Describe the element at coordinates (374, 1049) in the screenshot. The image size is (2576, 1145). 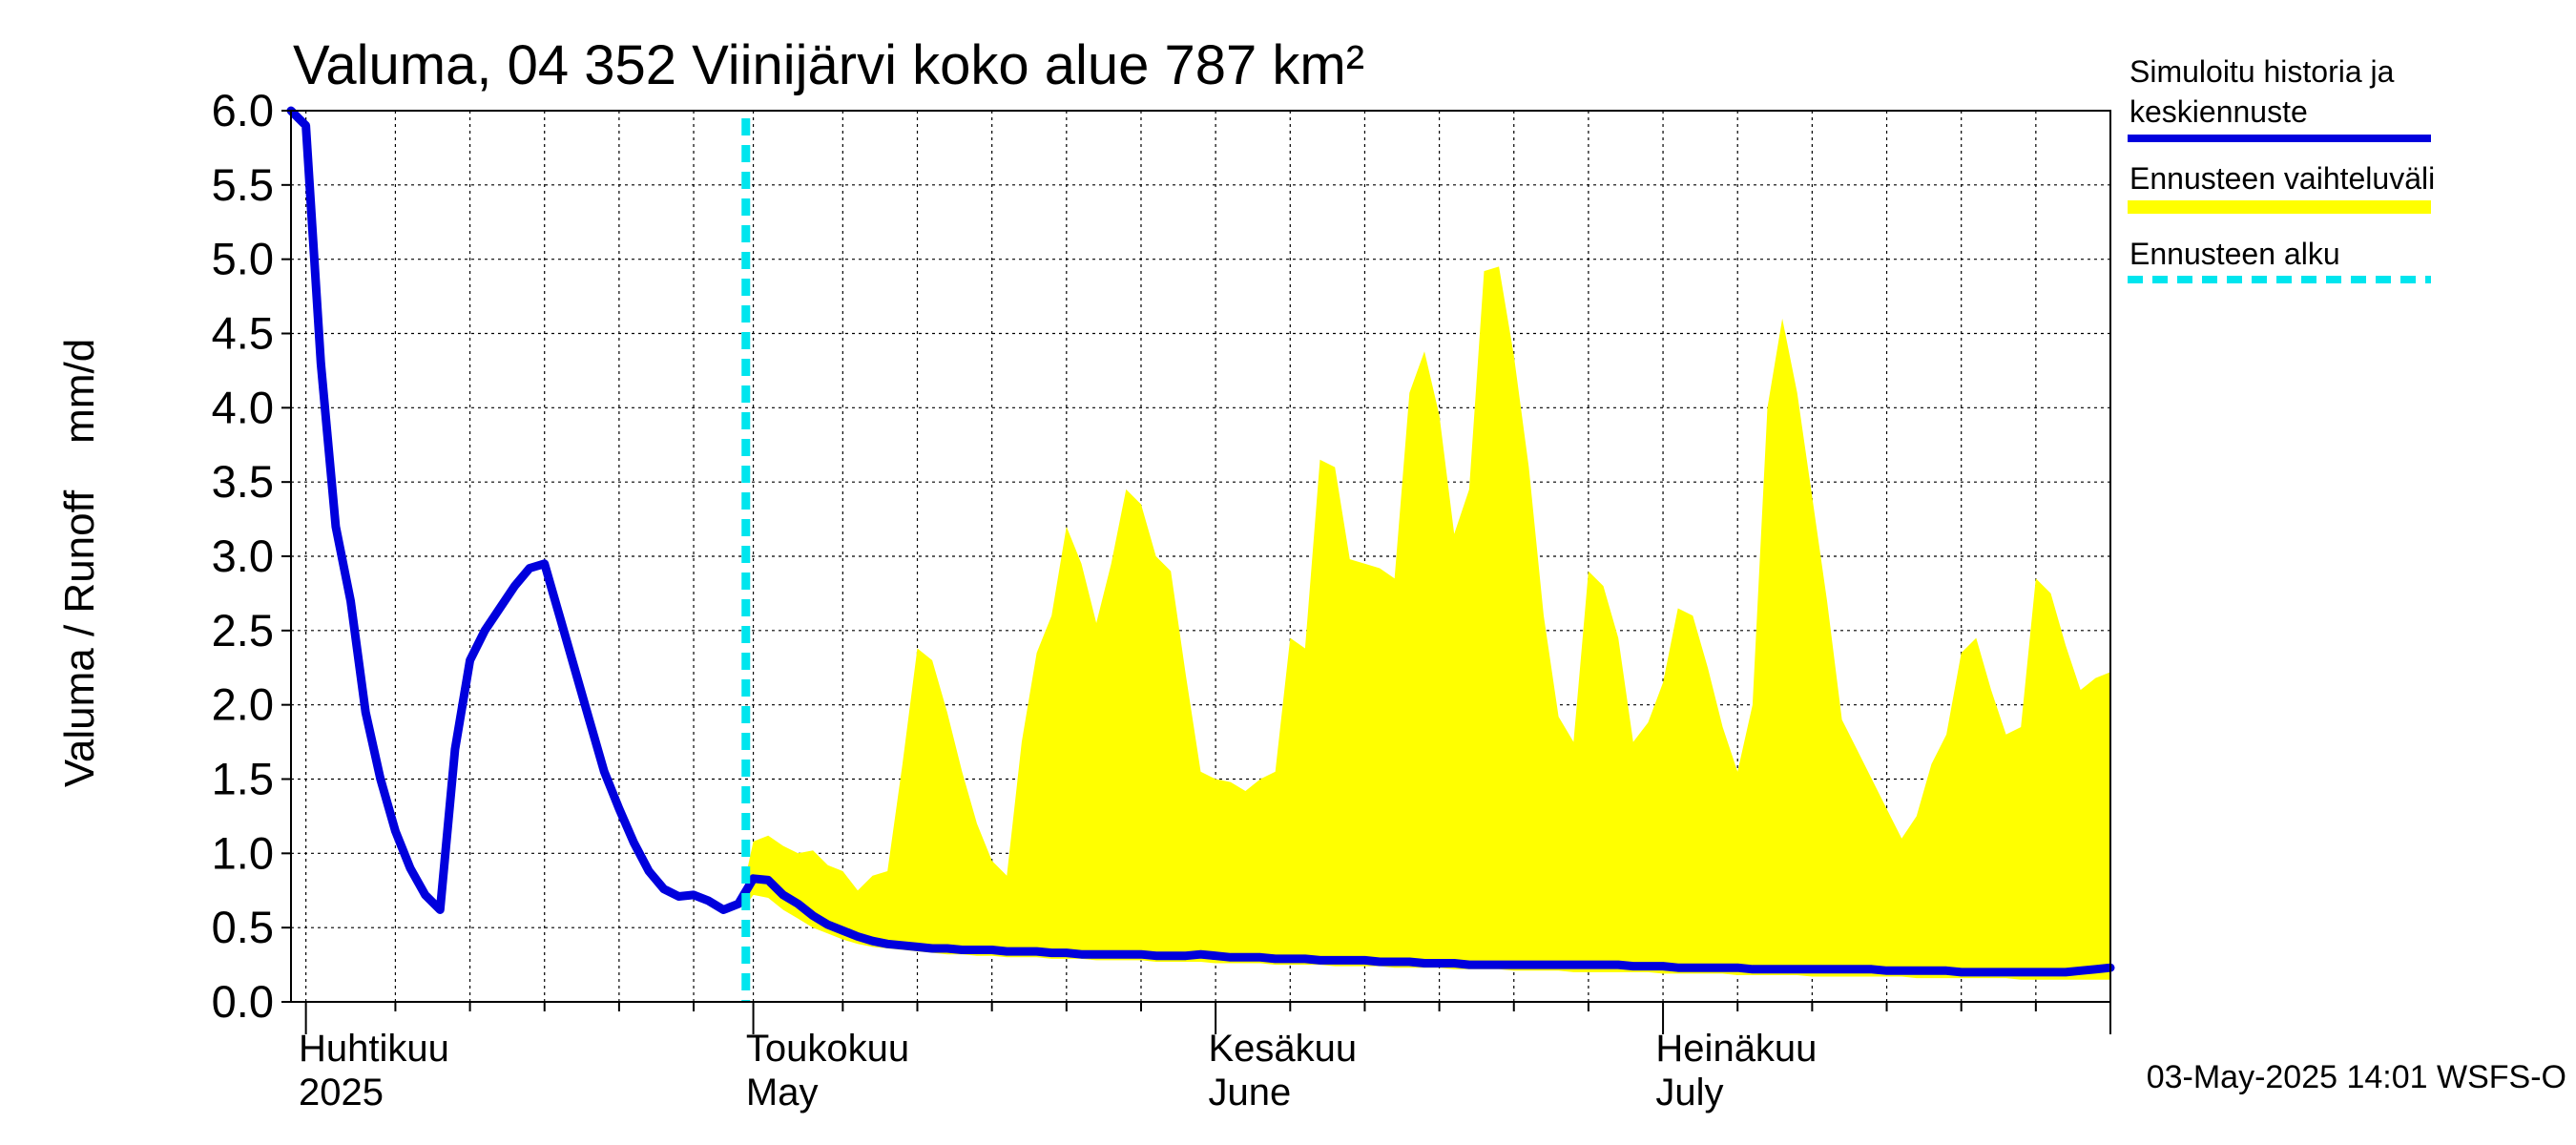
I see `month-label-fi-0: Huhtikuu` at that location.